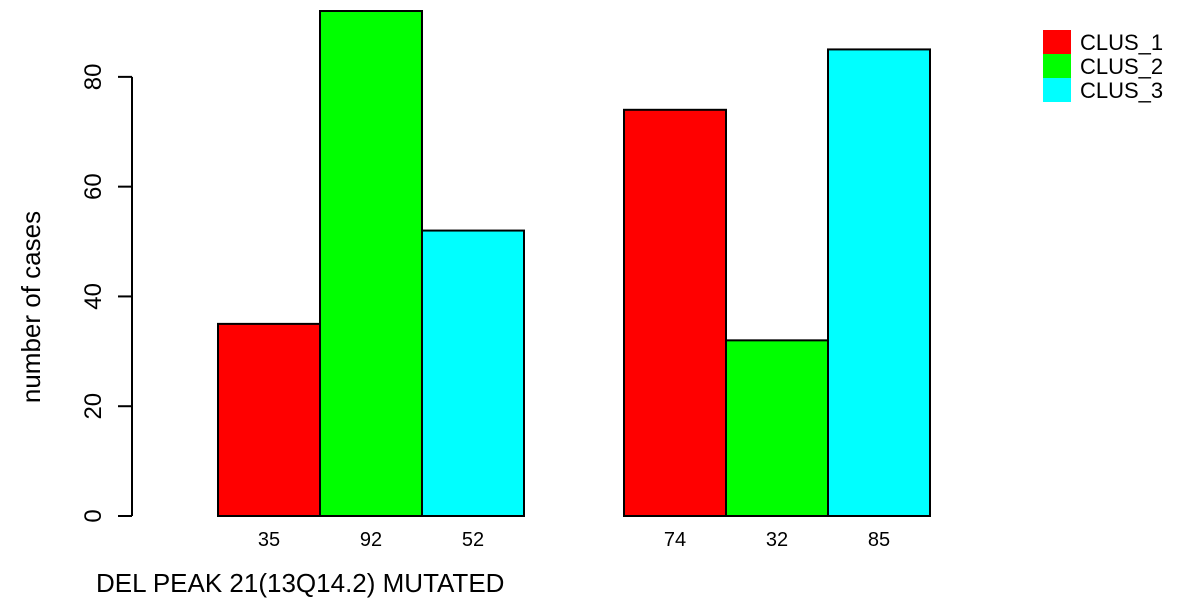  I want to click on y-tick-label: 40, so click(93, 296).